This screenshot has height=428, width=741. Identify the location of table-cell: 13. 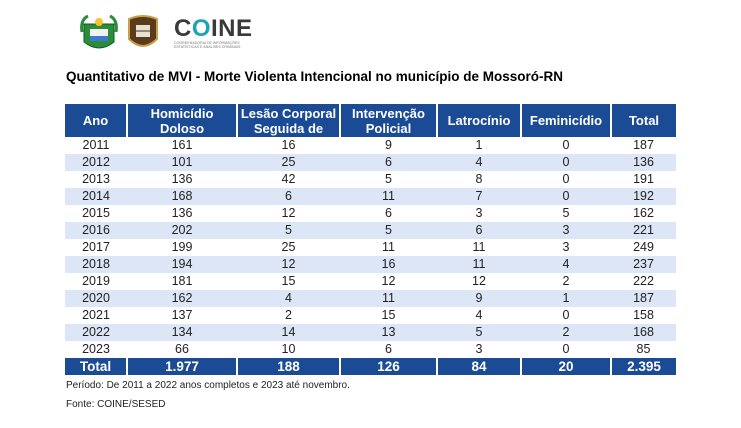
(388, 332).